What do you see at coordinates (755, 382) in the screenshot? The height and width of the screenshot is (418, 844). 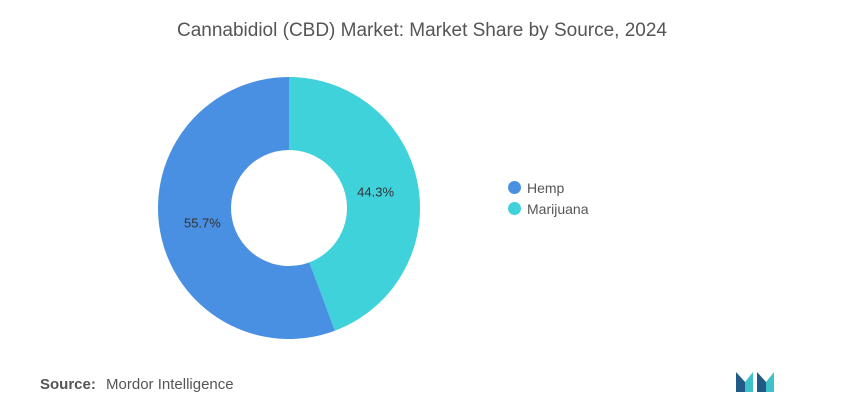 I see `mordor-intelligence-logo-icon` at bounding box center [755, 382].